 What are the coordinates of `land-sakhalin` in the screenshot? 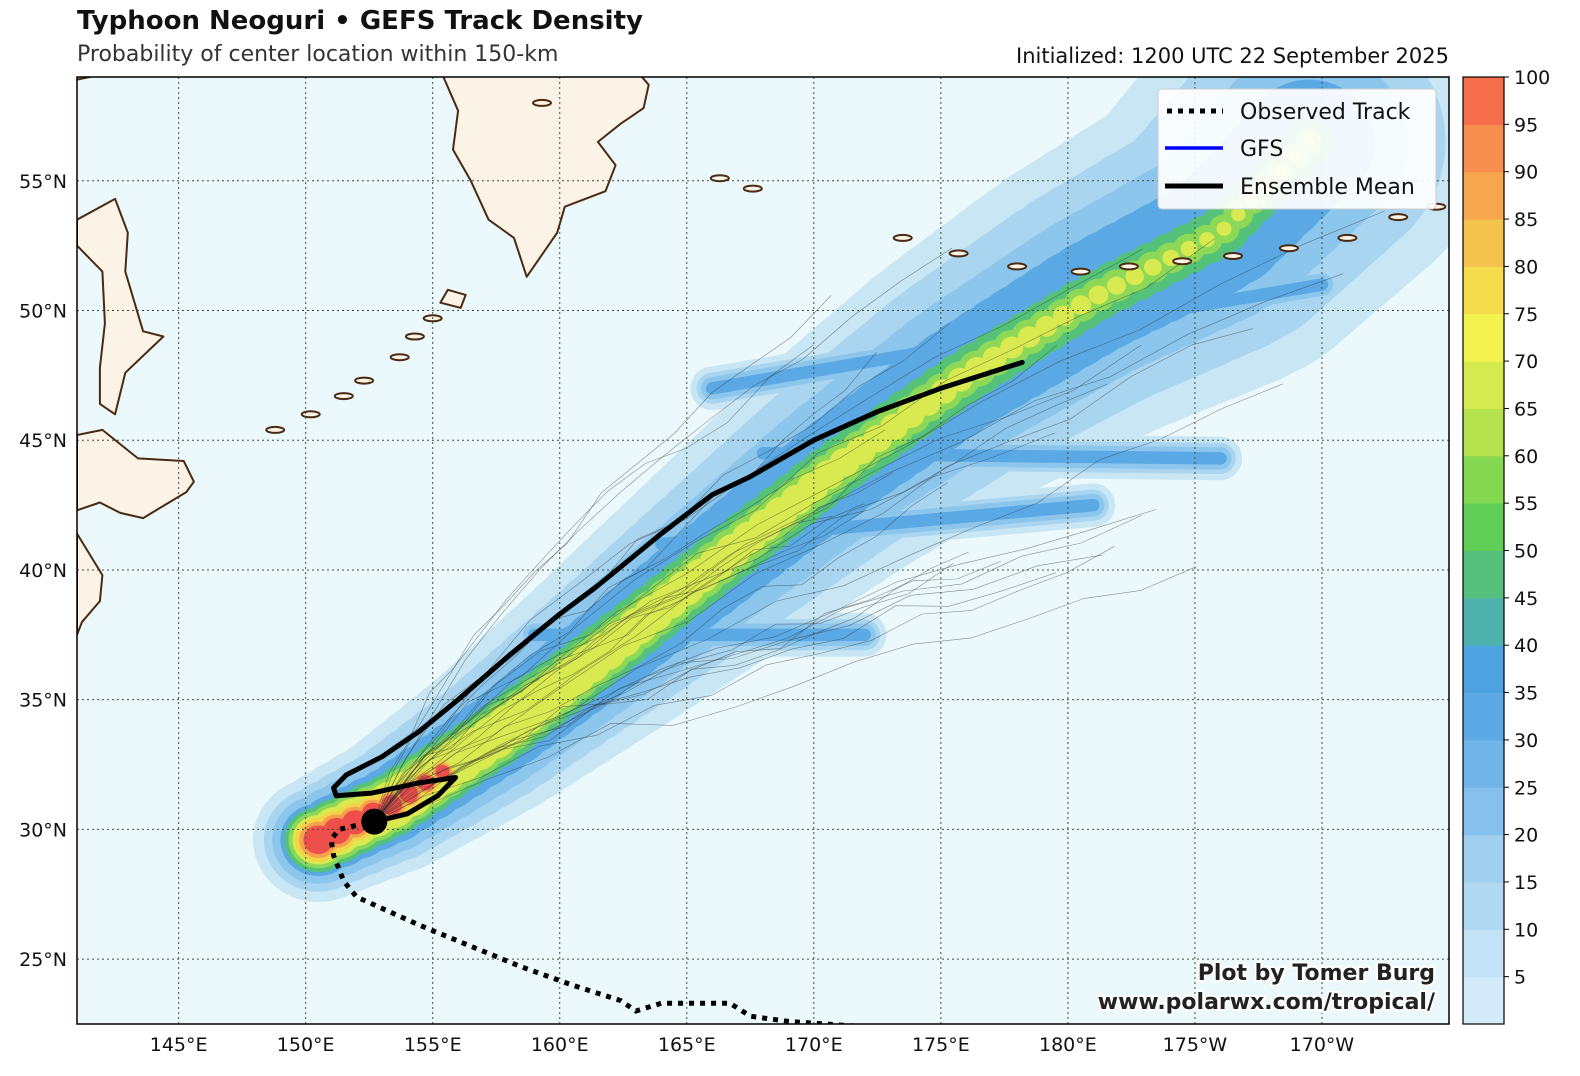 It's located at (121, 306).